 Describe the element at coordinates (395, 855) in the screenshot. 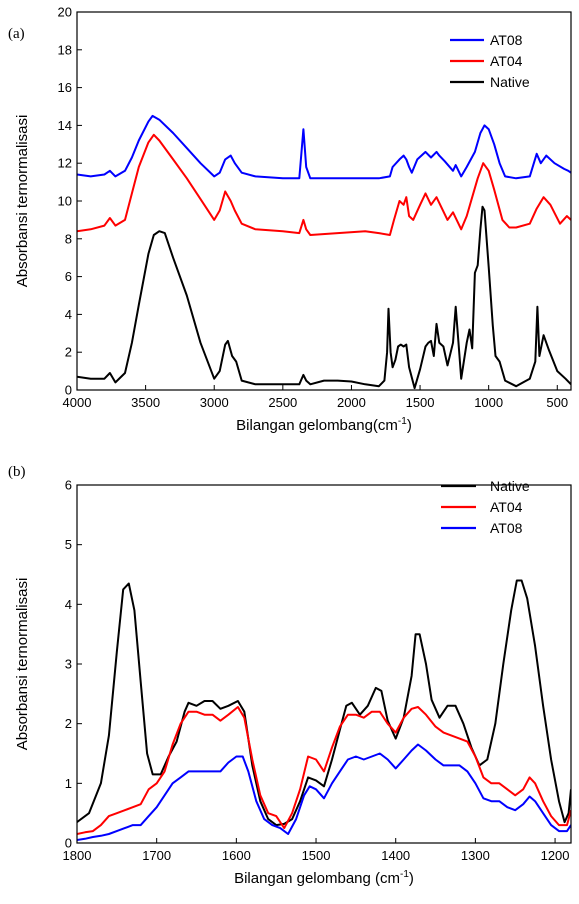

I see `x-tick-label: 1400` at that location.